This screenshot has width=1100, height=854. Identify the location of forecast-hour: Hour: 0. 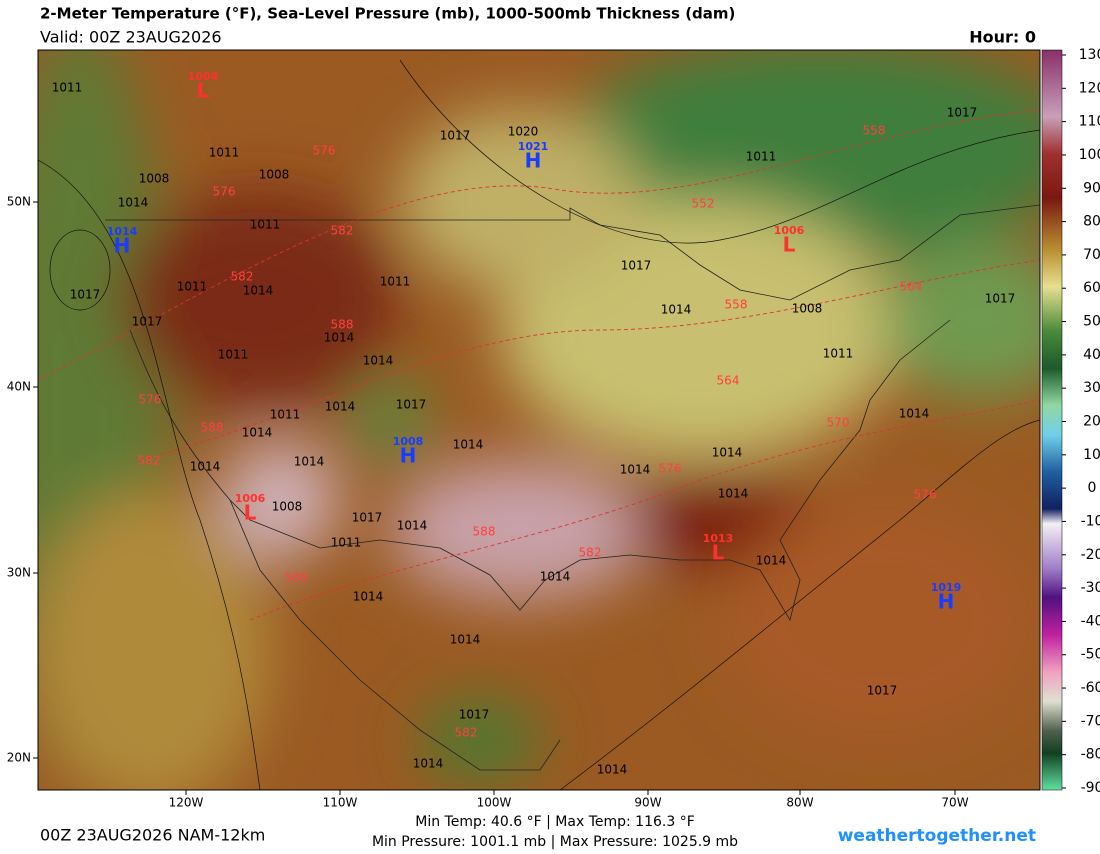
(1002, 37).